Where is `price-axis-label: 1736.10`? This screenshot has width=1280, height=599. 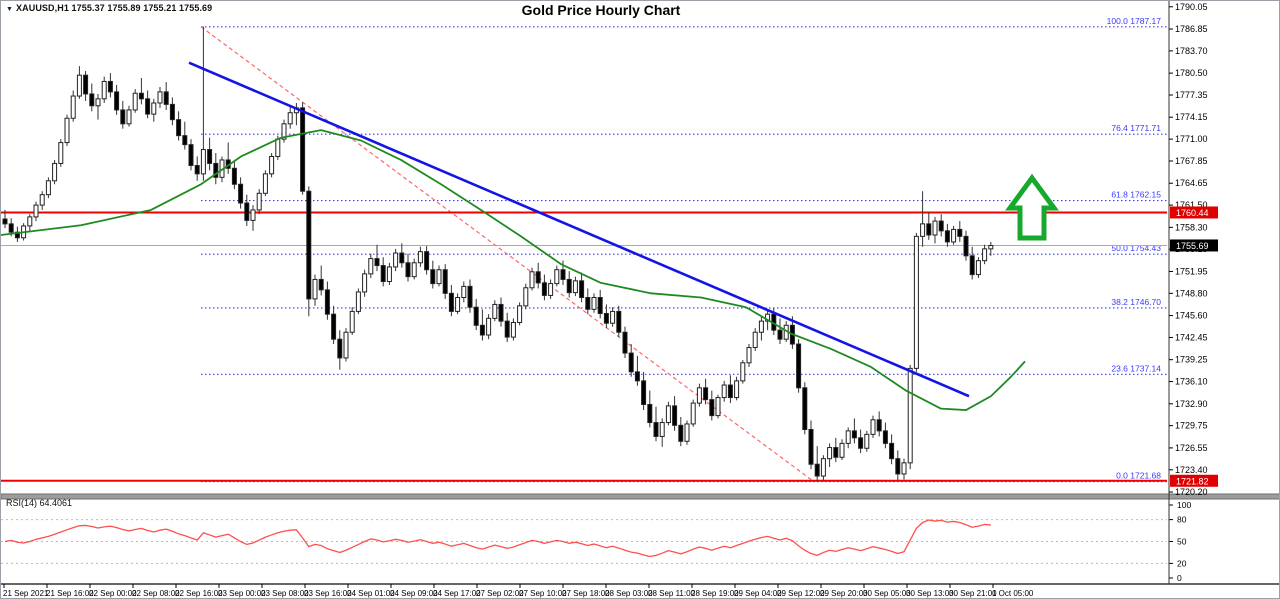 price-axis-label: 1736.10 is located at coordinates (1191, 382).